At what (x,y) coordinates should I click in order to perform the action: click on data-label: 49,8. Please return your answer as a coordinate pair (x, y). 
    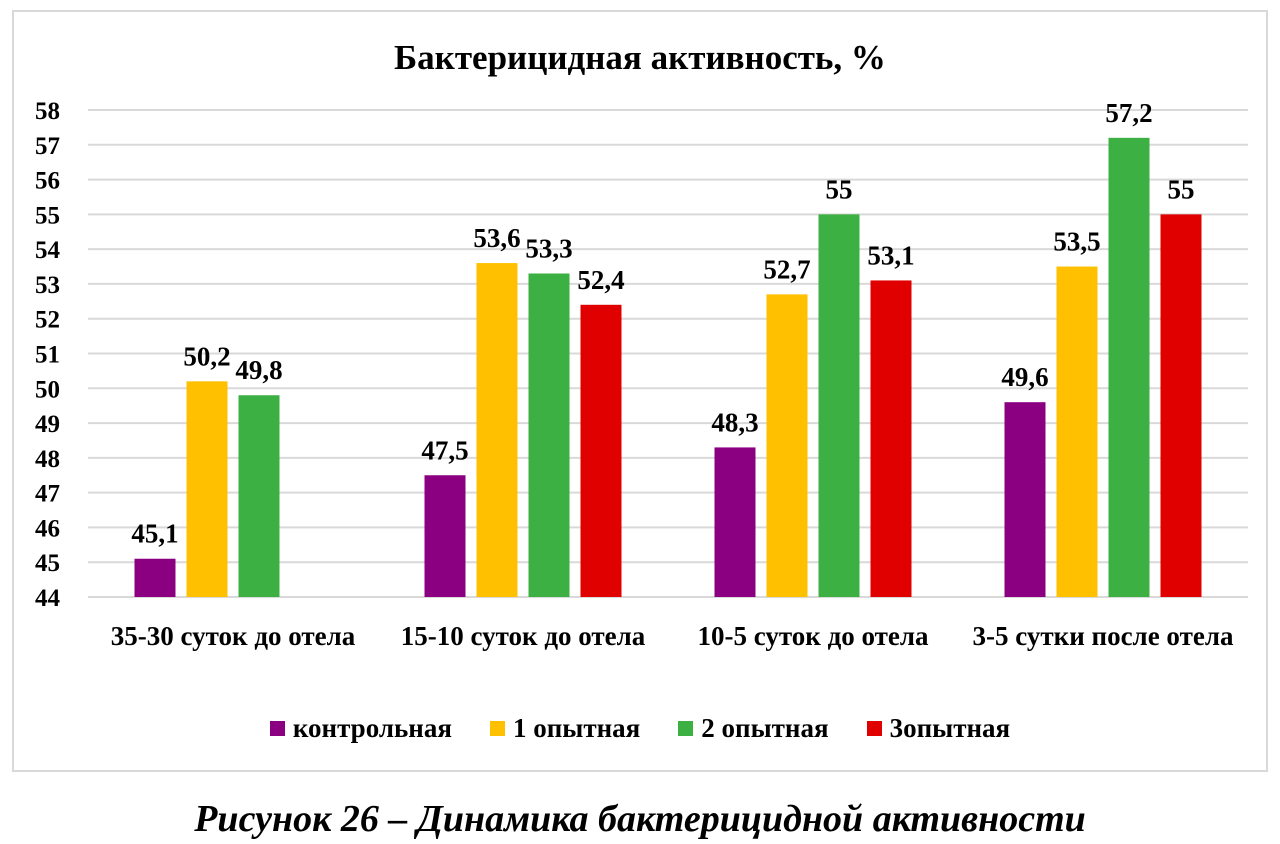
    Looking at the image, I should click on (258, 370).